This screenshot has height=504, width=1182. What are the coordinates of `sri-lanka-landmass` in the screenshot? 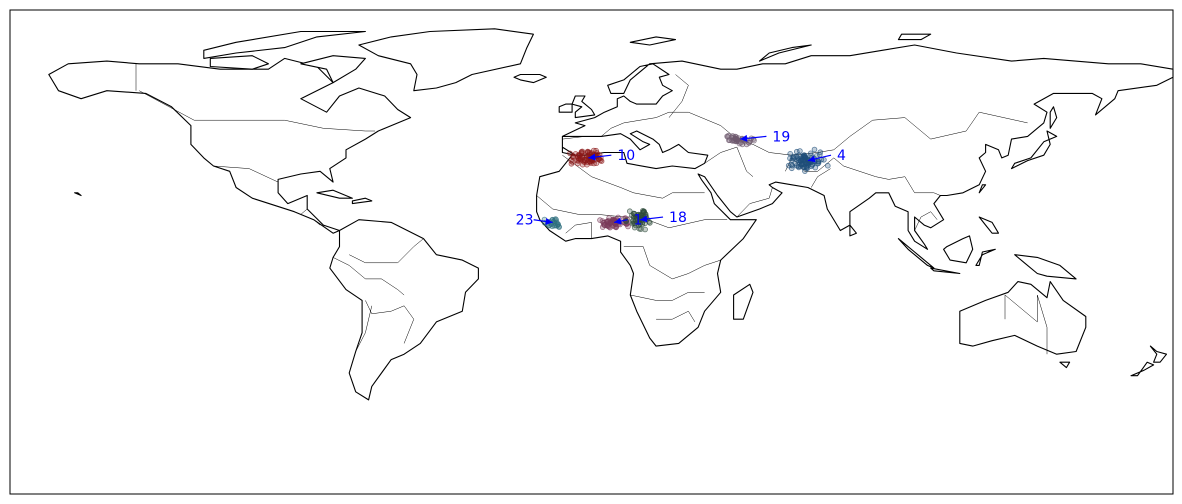 It's located at (853, 230).